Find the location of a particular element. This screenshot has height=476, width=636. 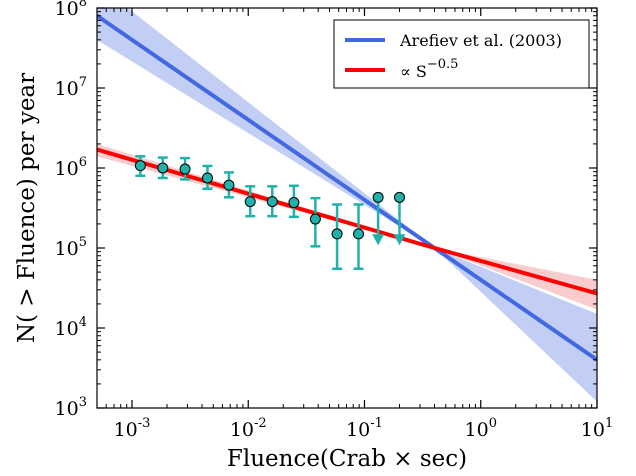

y-tick-label-4: 10⁷ is located at coordinates (71, 87).